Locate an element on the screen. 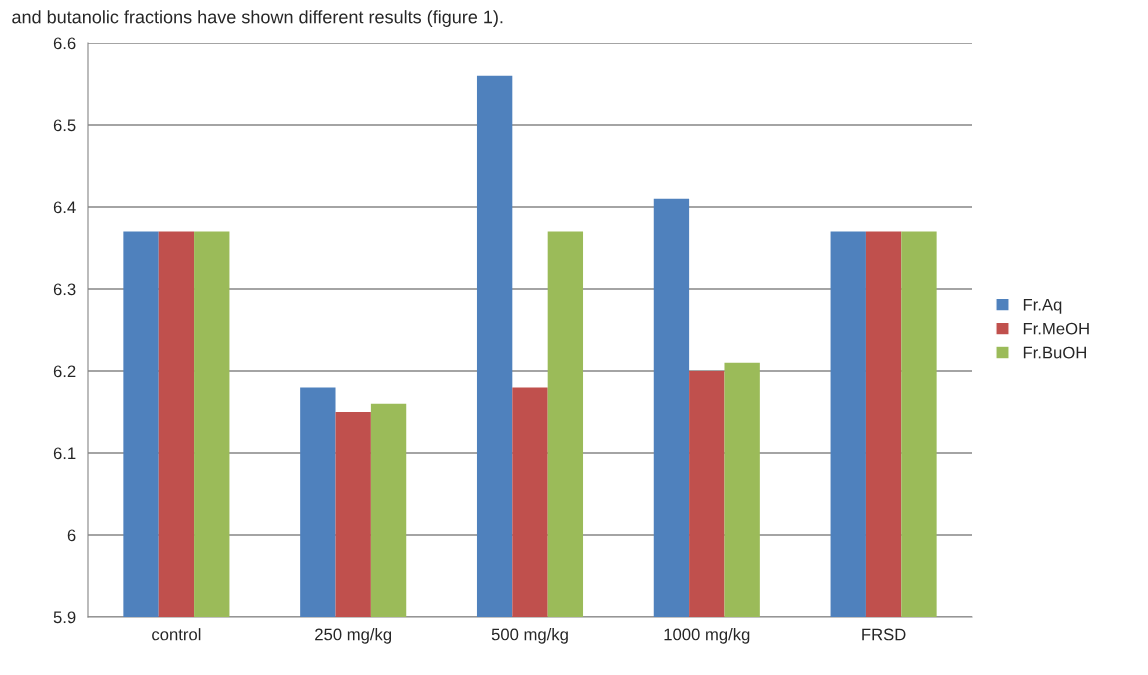 The height and width of the screenshot is (675, 1148). y-tick-label: 6.2 is located at coordinates (64, 371).